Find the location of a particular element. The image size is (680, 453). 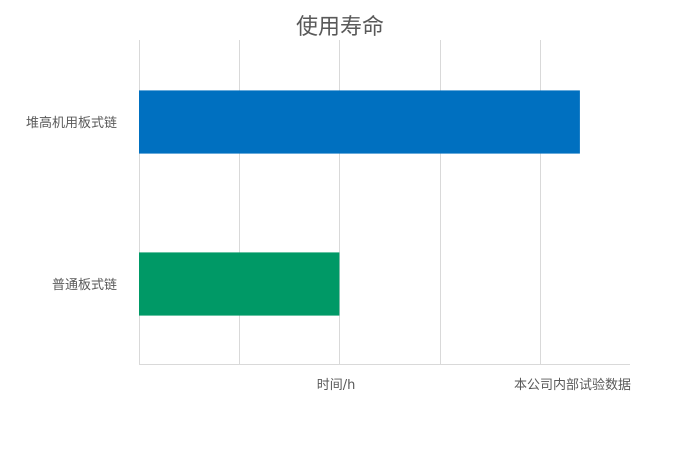

category-label: 堆高机用板式链 is located at coordinates (71, 123).